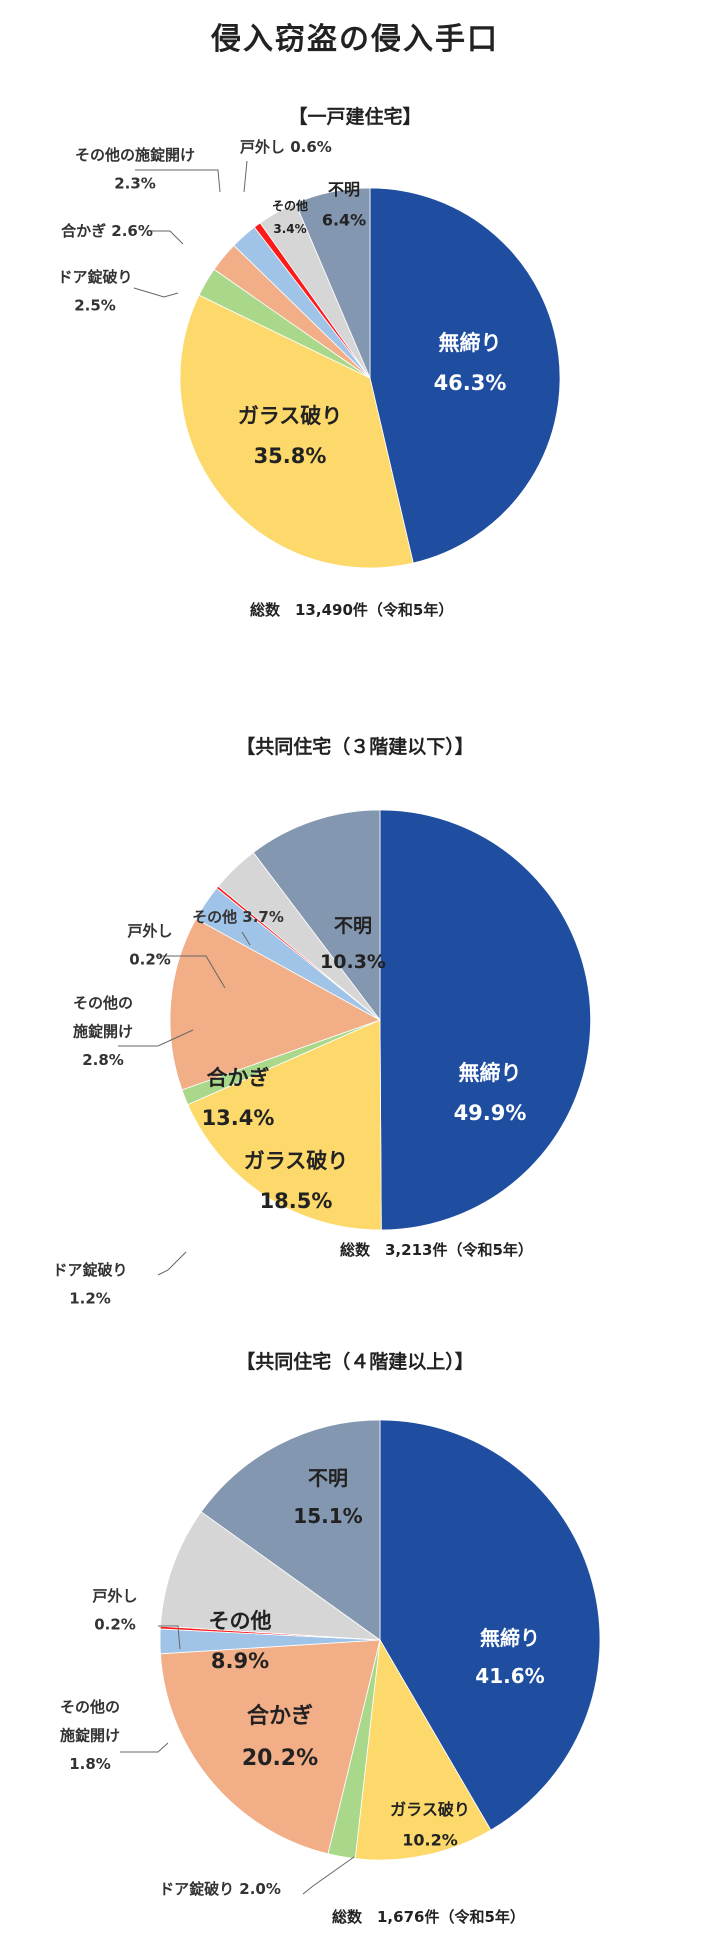  What do you see at coordinates (106, 231) in the screenshot?
I see `data-label-duplicate-key: 合かぎ 2.6%` at bounding box center [106, 231].